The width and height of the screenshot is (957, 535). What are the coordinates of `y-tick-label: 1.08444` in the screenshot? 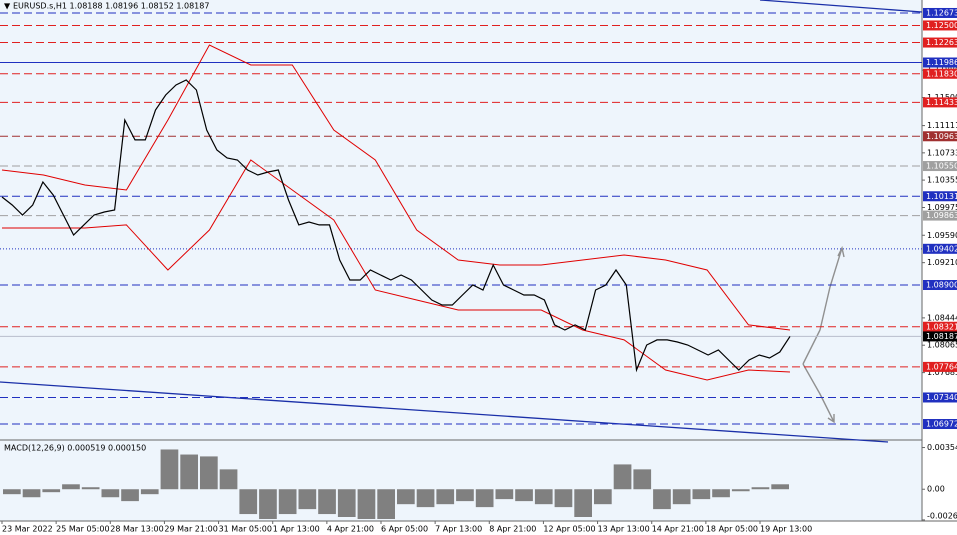 It's located at (942, 317).